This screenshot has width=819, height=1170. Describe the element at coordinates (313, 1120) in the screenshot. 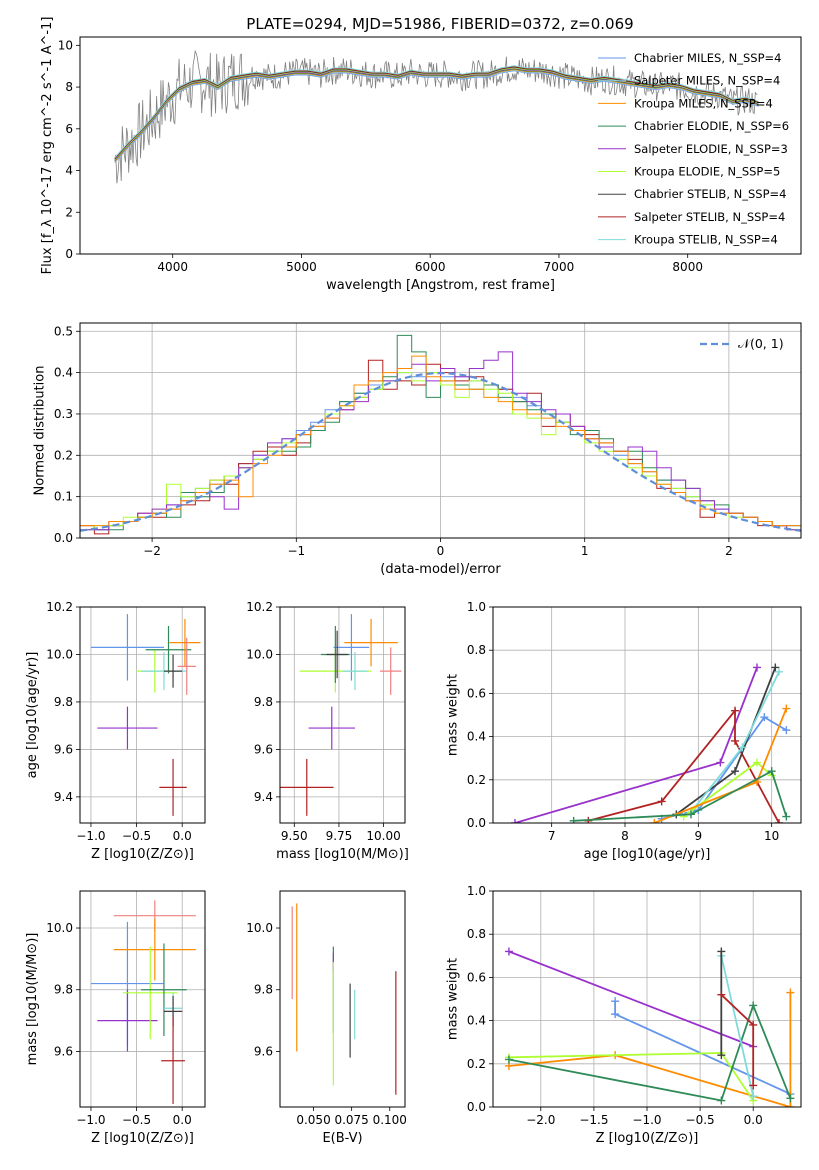

I see `mass-vs-ebv-x-tick-label: 0.050` at that location.